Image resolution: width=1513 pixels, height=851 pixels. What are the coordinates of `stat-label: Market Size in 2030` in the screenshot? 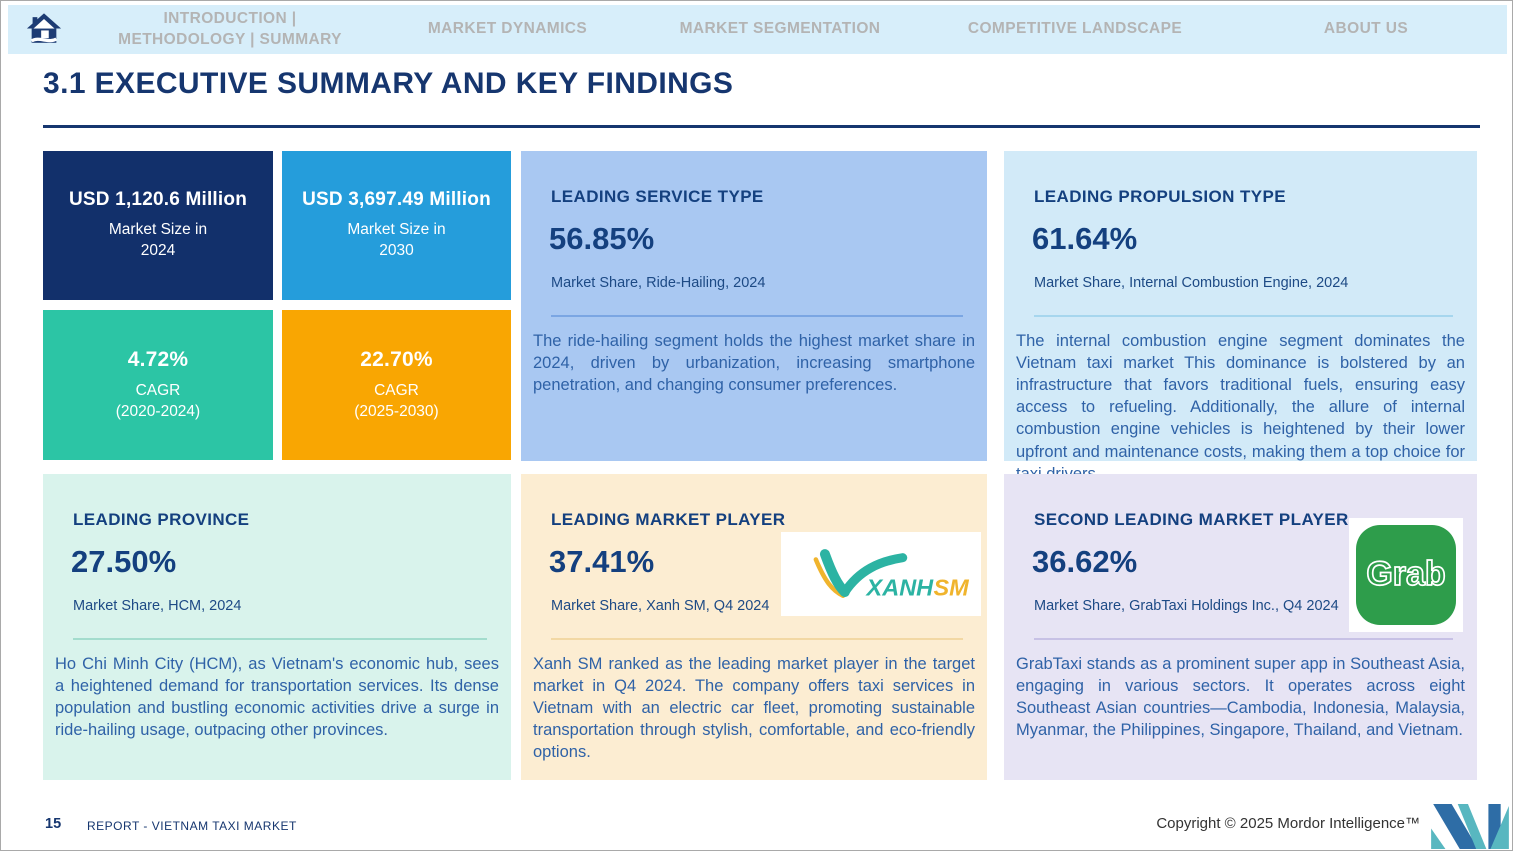 It's located at (396, 240).